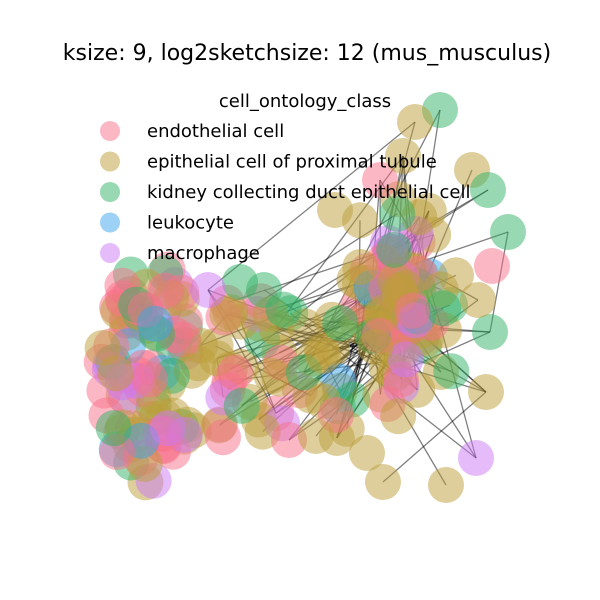 Image resolution: width=600 pixels, height=600 pixels. What do you see at coordinates (203, 253) in the screenshot?
I see `legend-label: macrophage` at bounding box center [203, 253].